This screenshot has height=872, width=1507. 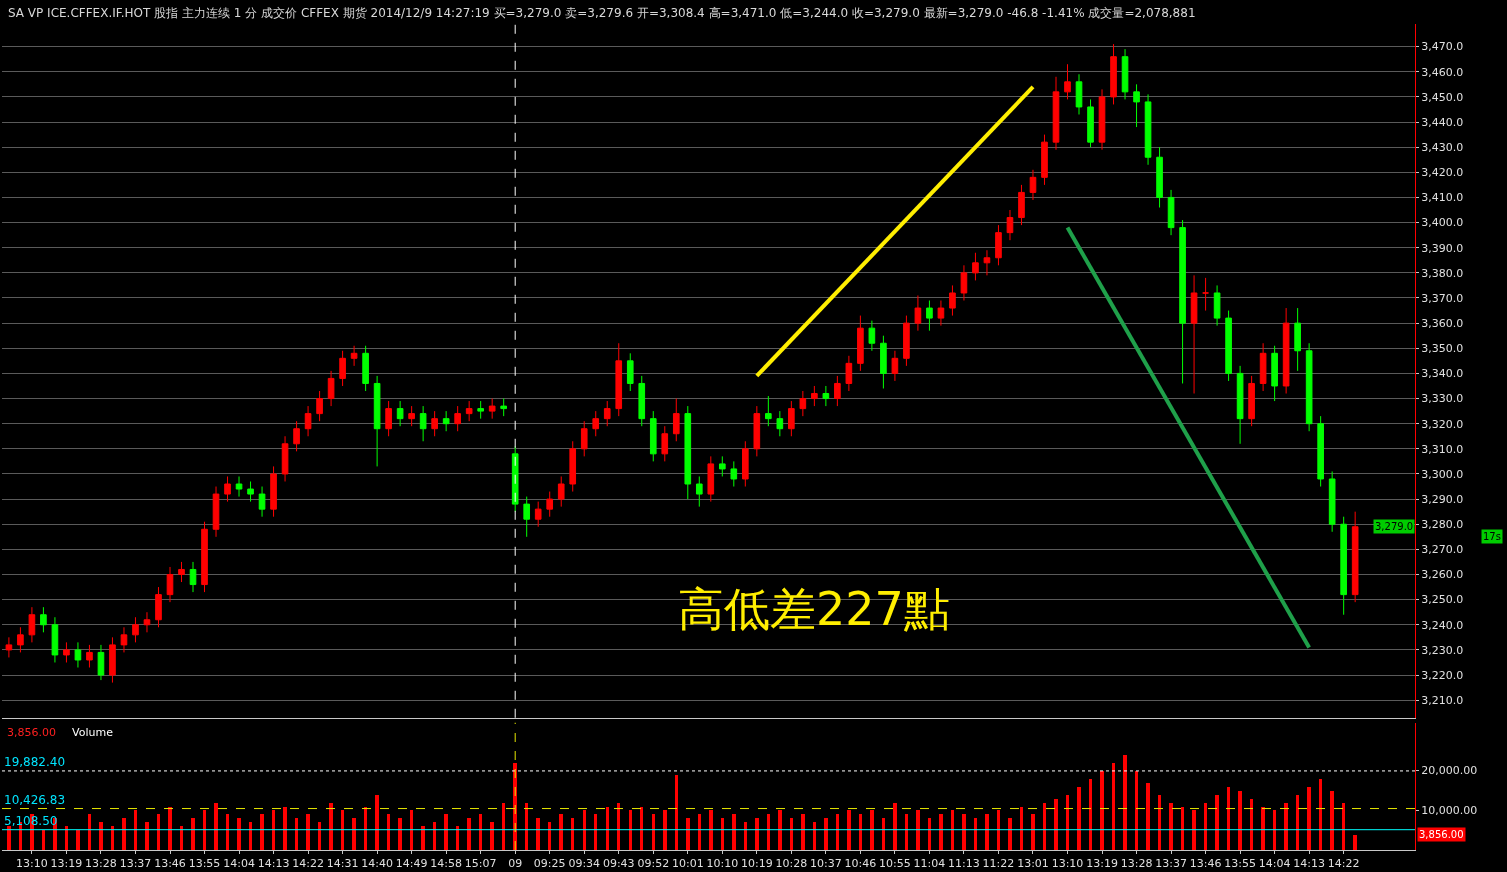 What do you see at coordinates (1033, 864) in the screenshot?
I see `x-tick-label: 13:01` at bounding box center [1033, 864].